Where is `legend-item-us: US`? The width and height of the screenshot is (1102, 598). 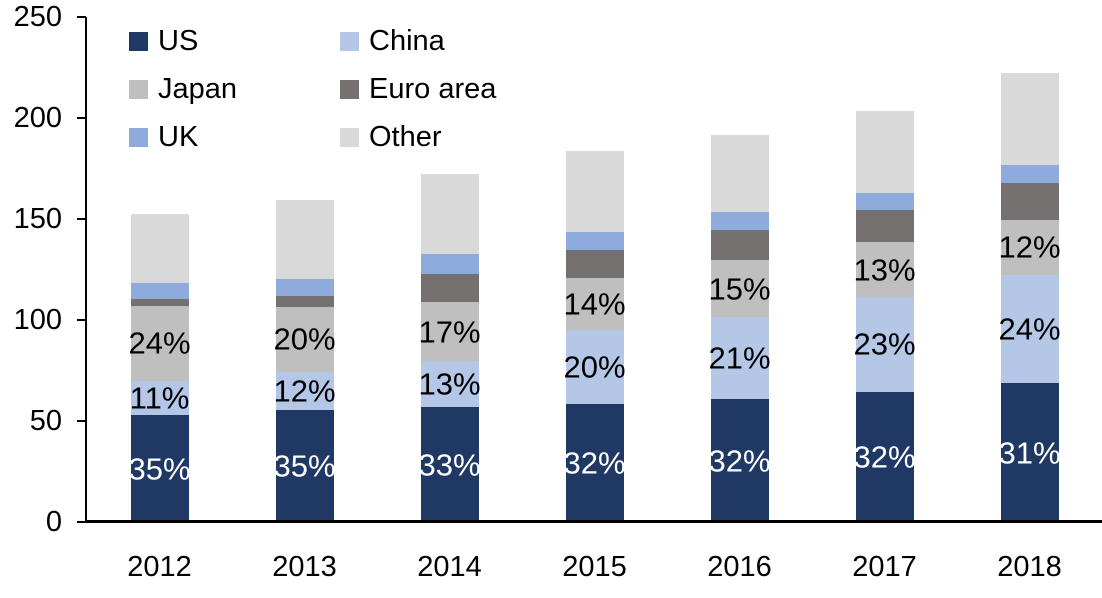 legend-item-us: US is located at coordinates (234, 41).